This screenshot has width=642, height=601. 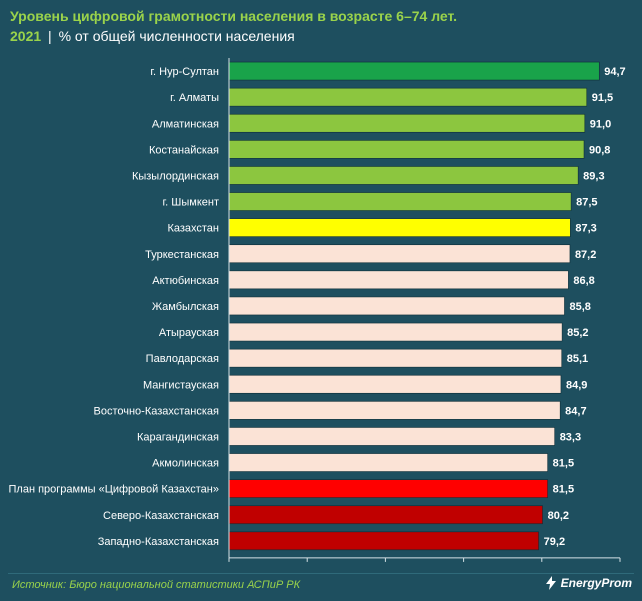 I want to click on value-label: 85,2, so click(x=577, y=333).